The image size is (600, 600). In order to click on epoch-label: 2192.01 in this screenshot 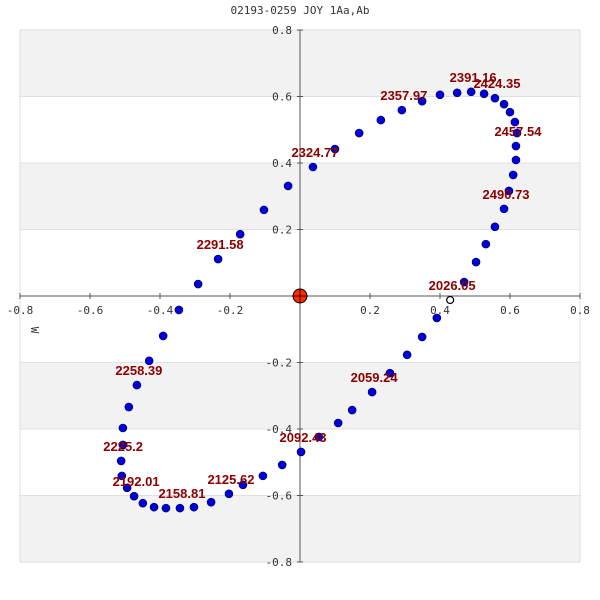, I will do `click(136, 481)`.